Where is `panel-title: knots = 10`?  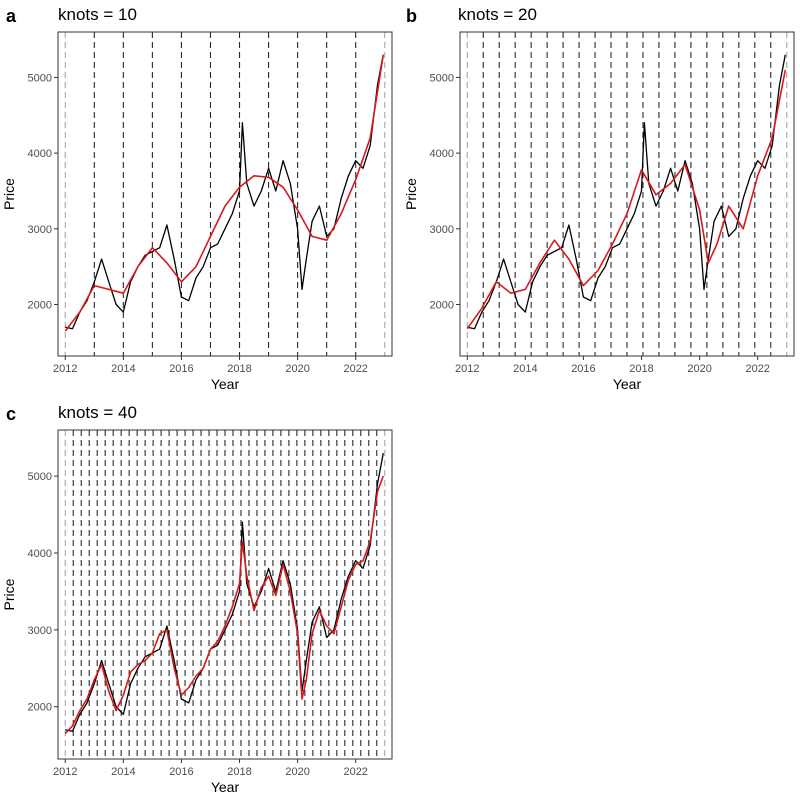
panel-title: knots = 10 is located at coordinates (97, 14).